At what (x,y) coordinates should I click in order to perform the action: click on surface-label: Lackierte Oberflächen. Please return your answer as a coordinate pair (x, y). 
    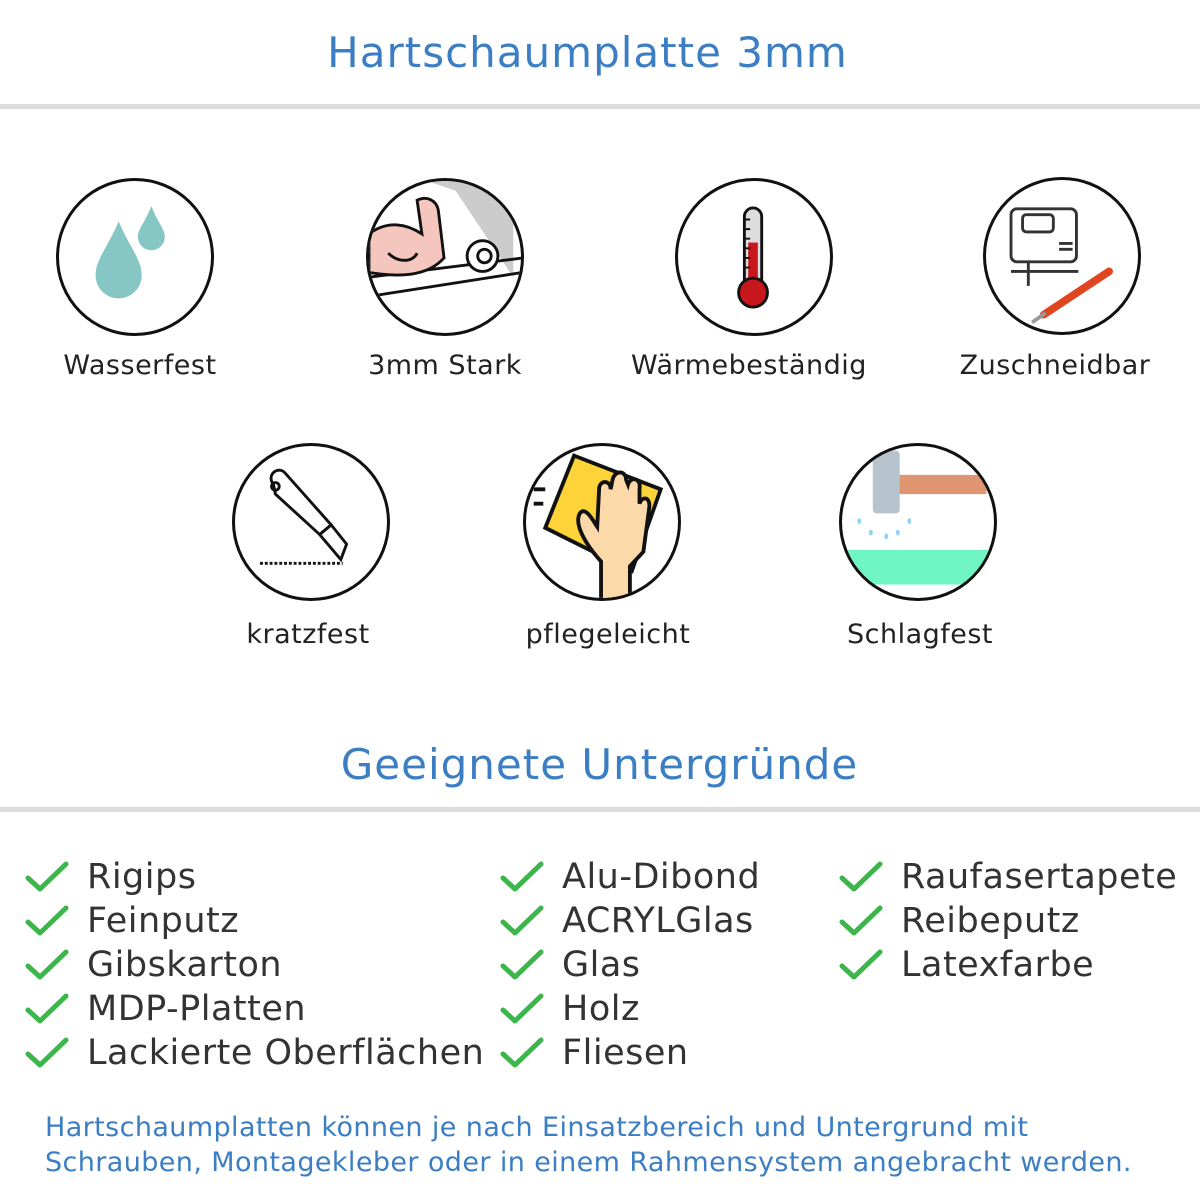
    Looking at the image, I should click on (286, 1053).